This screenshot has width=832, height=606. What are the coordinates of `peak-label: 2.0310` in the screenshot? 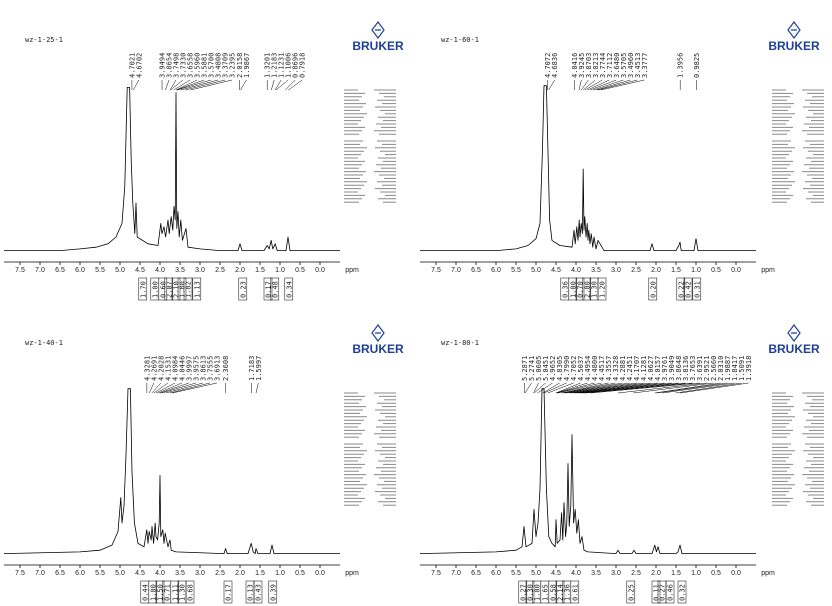 It's located at (721, 368).